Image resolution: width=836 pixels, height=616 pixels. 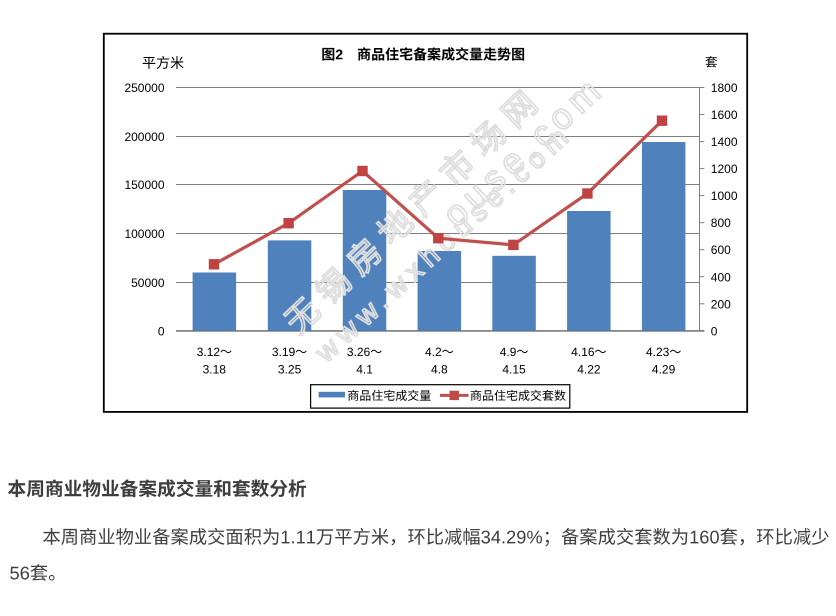 What do you see at coordinates (215, 370) in the screenshot?
I see `svg-text: 3.18` at bounding box center [215, 370].